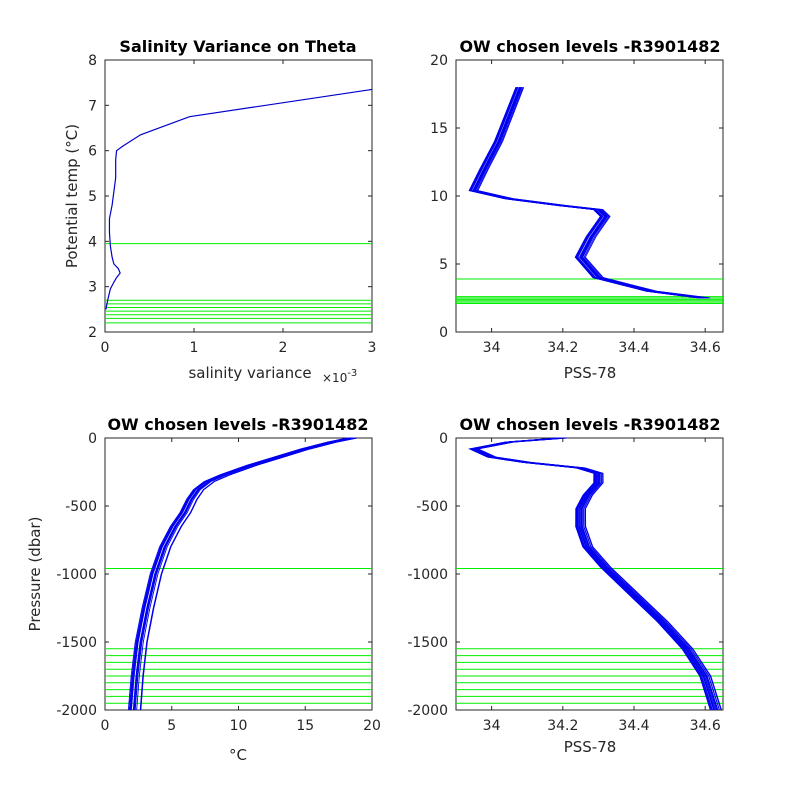 This screenshot has height=800, width=800. I want to click on y-tick-label: 3, so click(92, 288).